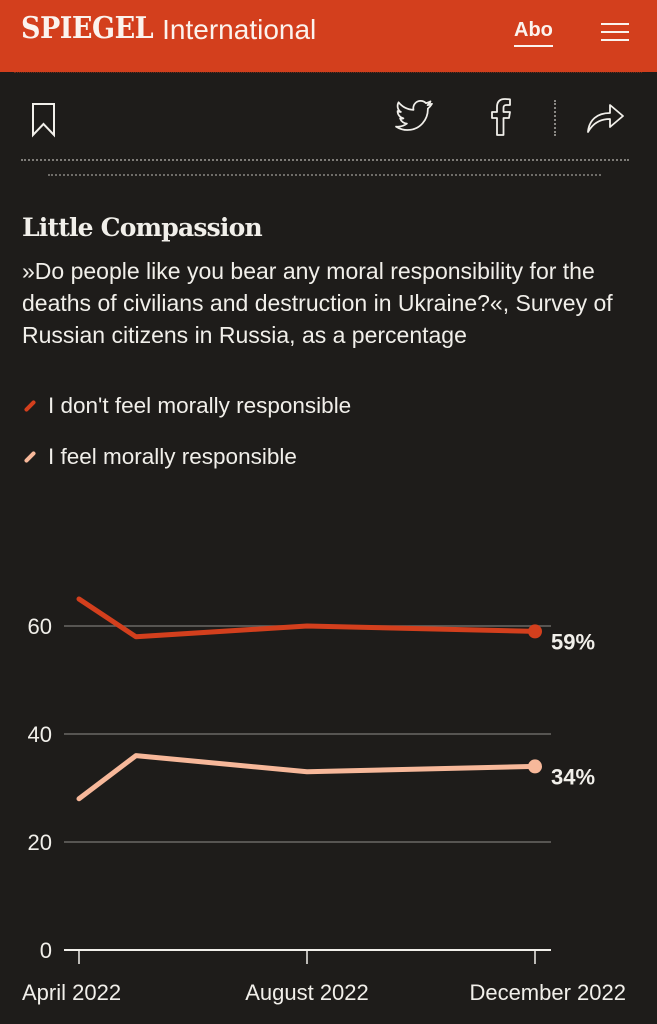  I want to click on legend-item-not-responsible: I don't feel morally responsible, so click(186, 406).